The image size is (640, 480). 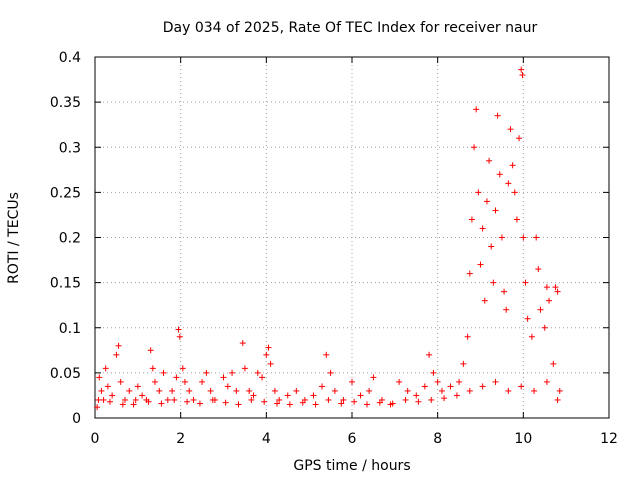 What do you see at coordinates (351, 466) in the screenshot?
I see `x-axis-label: GPS time / hours` at bounding box center [351, 466].